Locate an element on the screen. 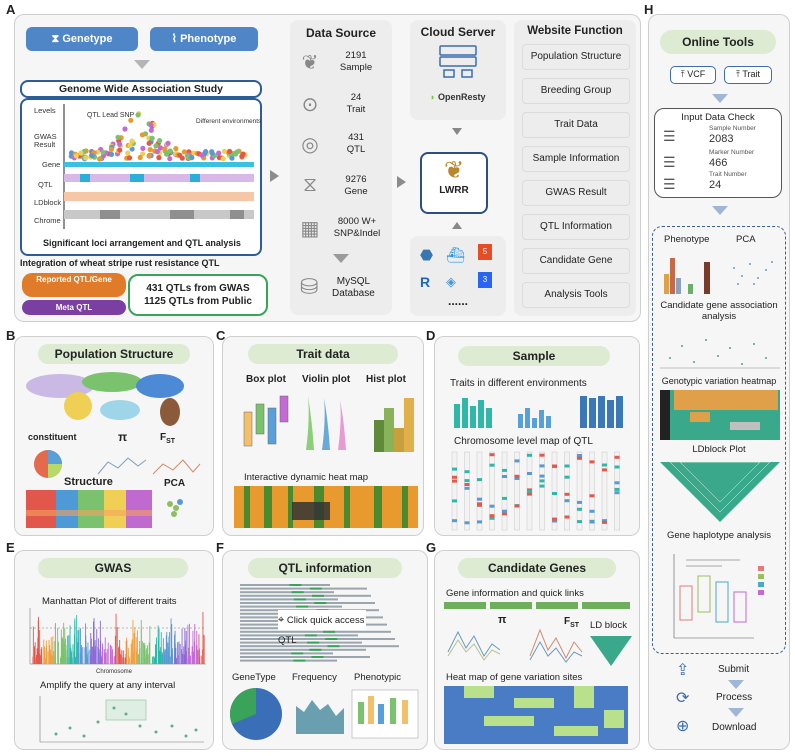  function-item: Sample Information is located at coordinates (576, 159).